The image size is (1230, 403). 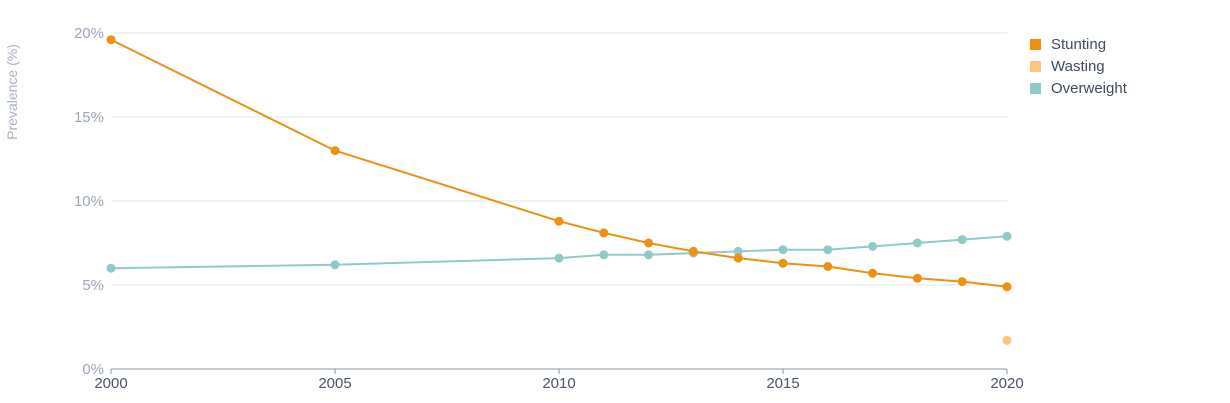 What do you see at coordinates (89, 201) in the screenshot?
I see `y-tick-label: 10%` at bounding box center [89, 201].